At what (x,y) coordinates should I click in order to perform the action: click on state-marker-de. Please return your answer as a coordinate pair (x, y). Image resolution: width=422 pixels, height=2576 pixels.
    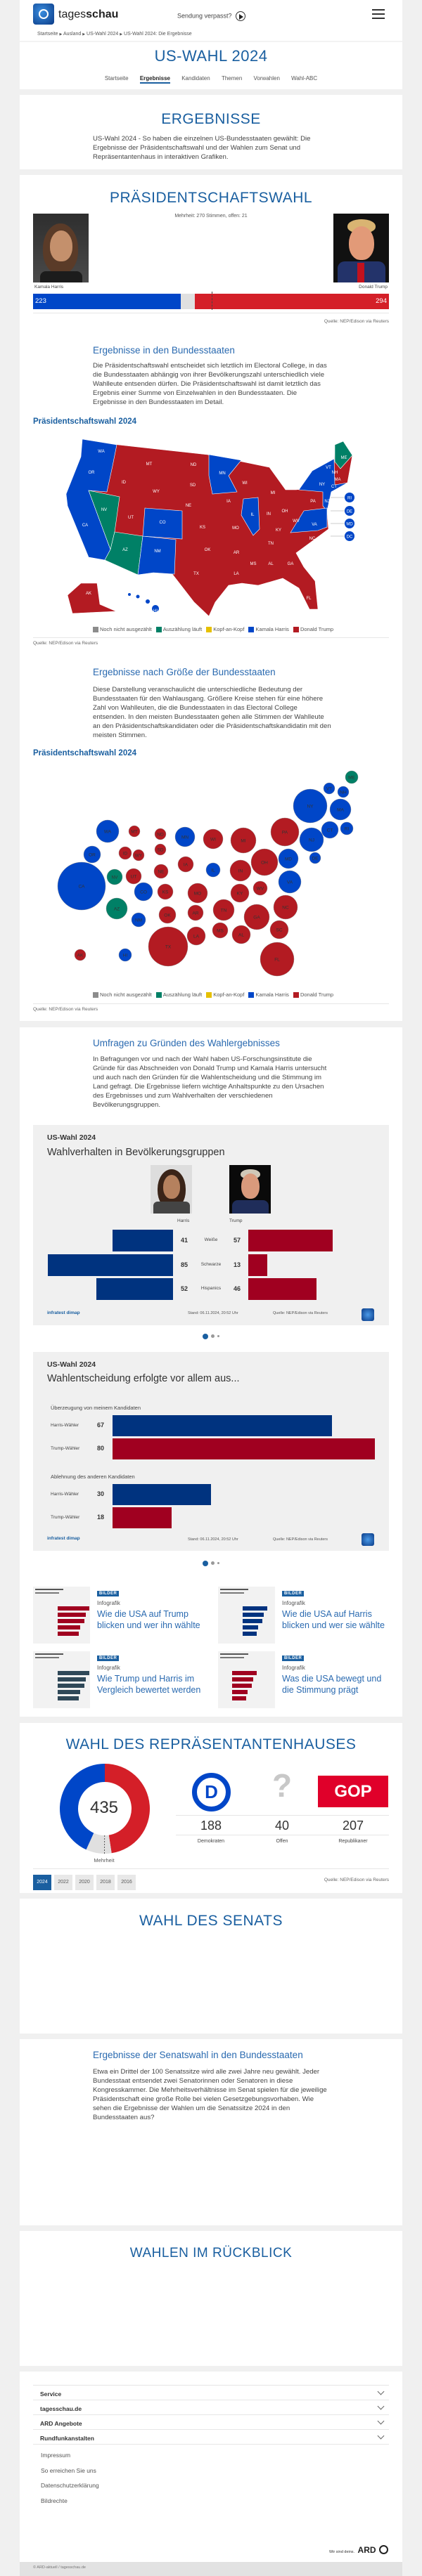
    Looking at the image, I should click on (350, 511).